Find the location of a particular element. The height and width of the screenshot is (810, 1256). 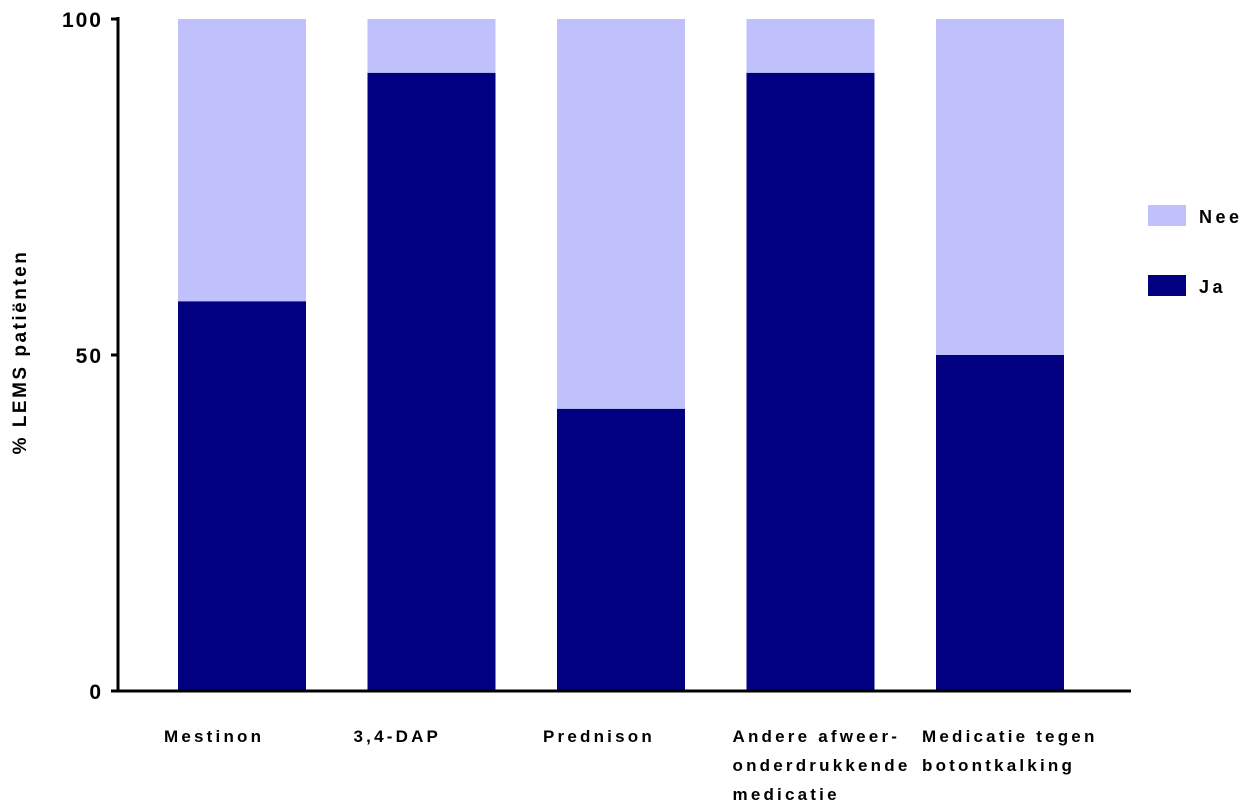

y-axis-label: % LEMS patiënten is located at coordinates (20, 352).